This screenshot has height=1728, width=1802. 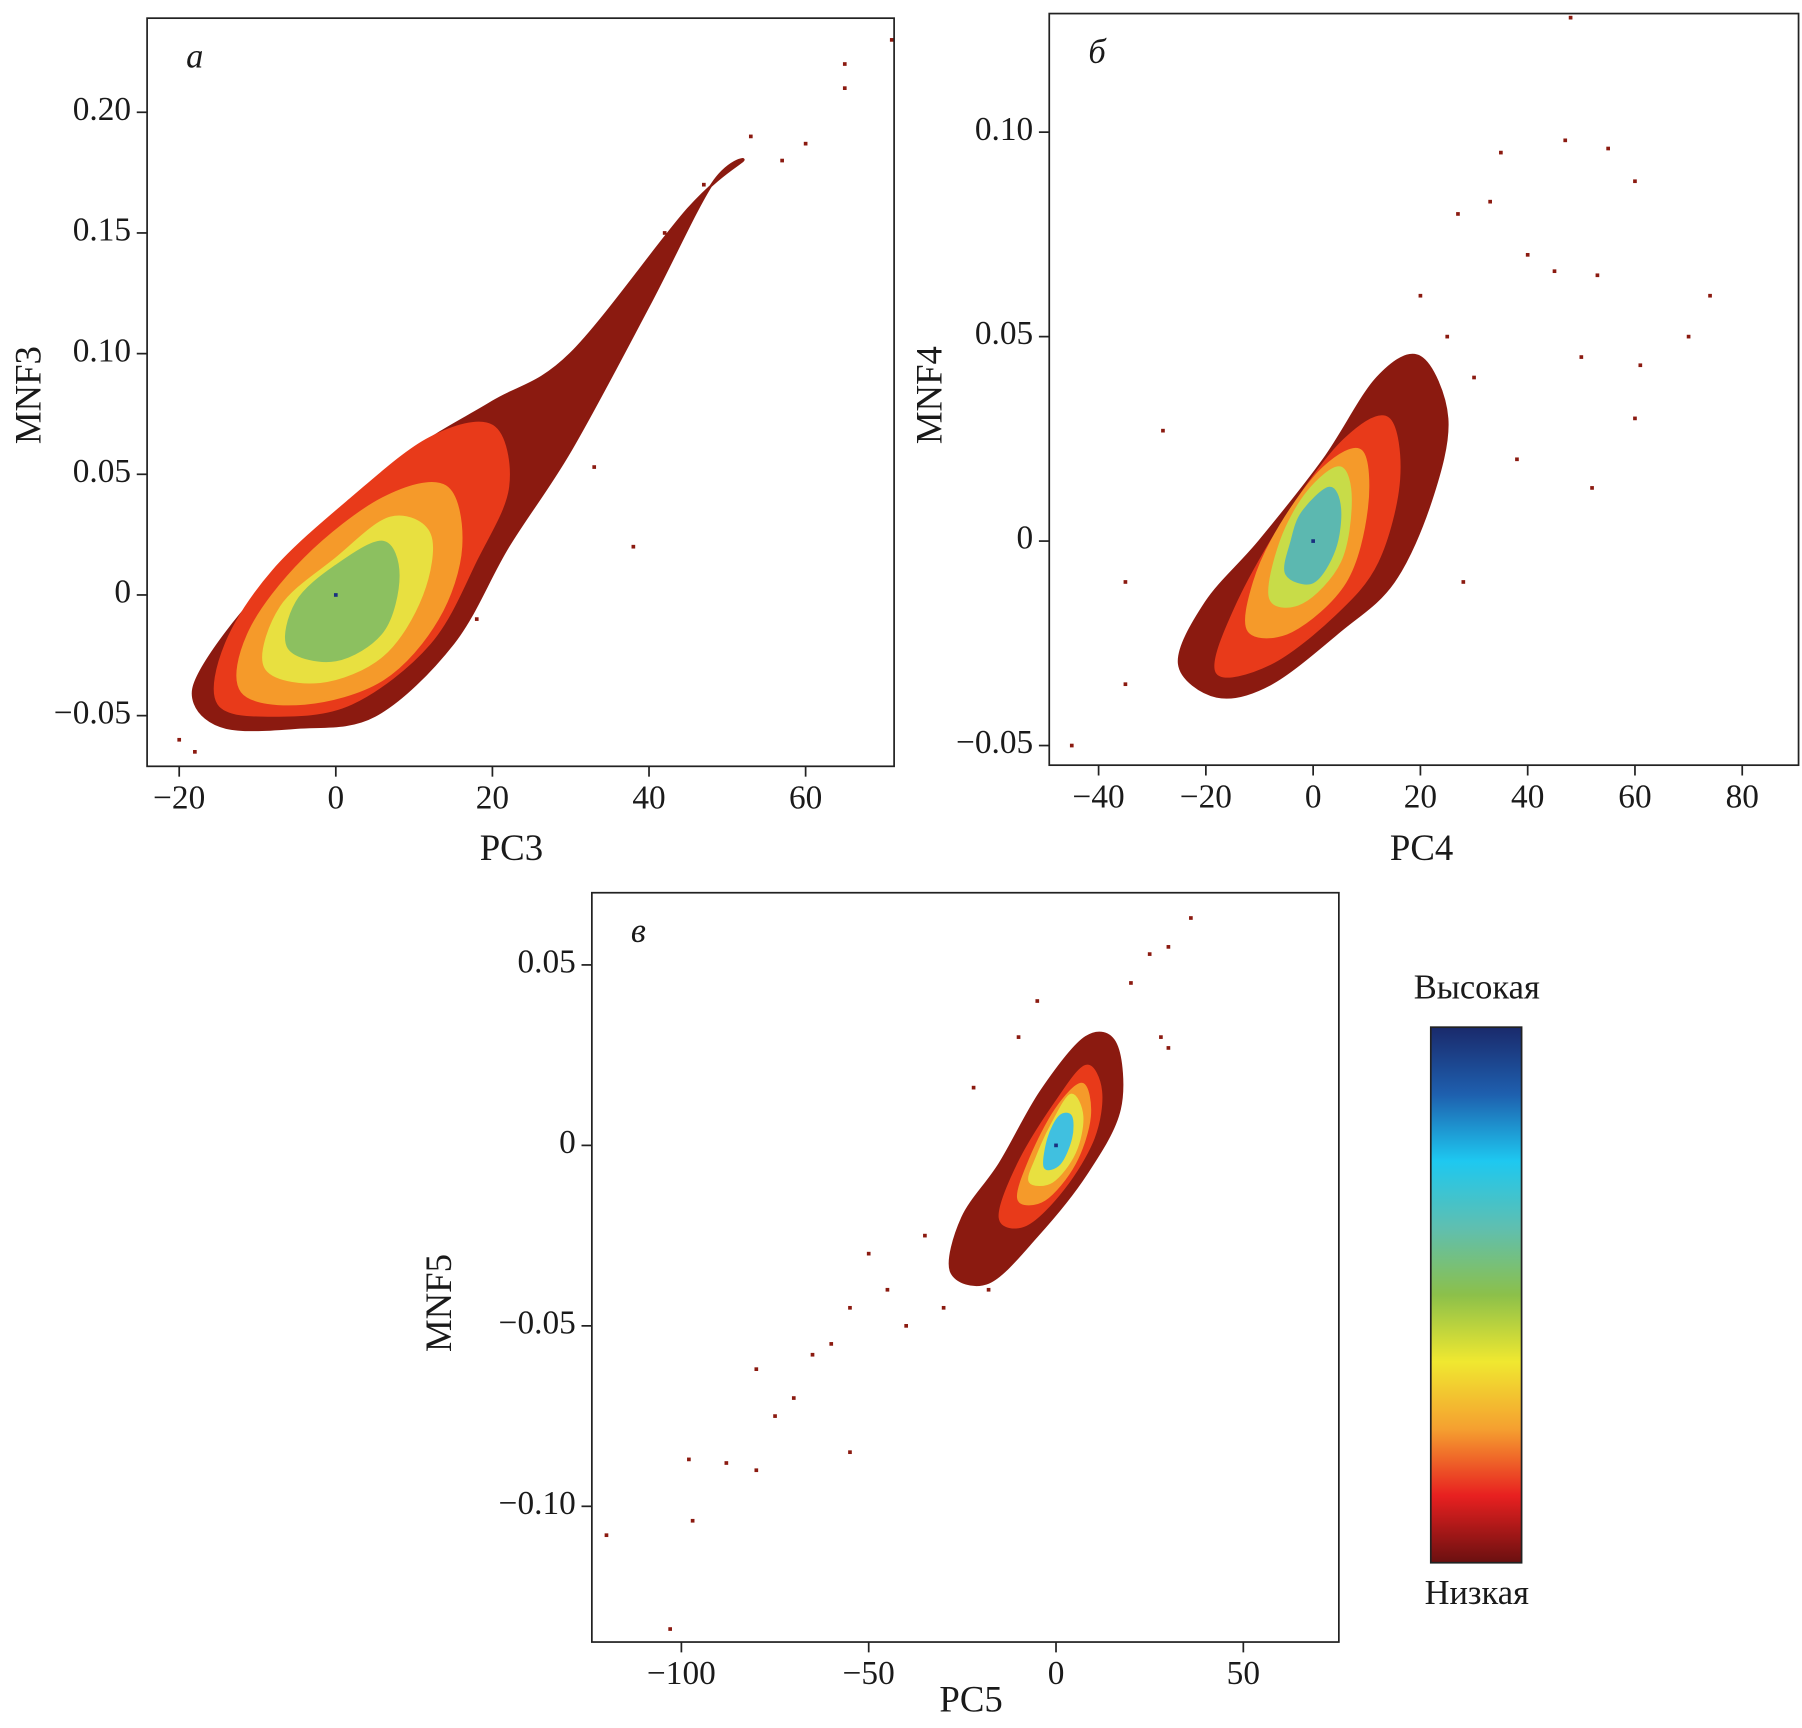 What do you see at coordinates (1742, 796) in the screenshot?
I see `x-tick-label: 80` at bounding box center [1742, 796].